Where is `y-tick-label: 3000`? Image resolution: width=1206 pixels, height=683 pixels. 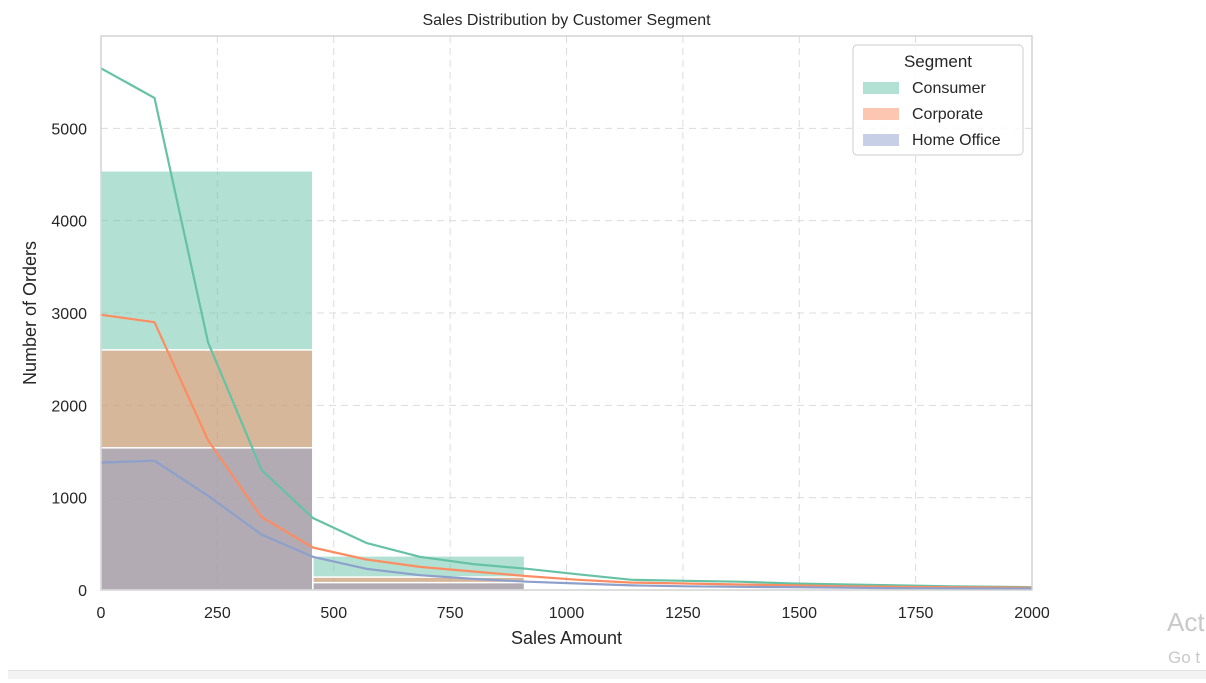 y-tick-label: 3000 is located at coordinates (69, 314).